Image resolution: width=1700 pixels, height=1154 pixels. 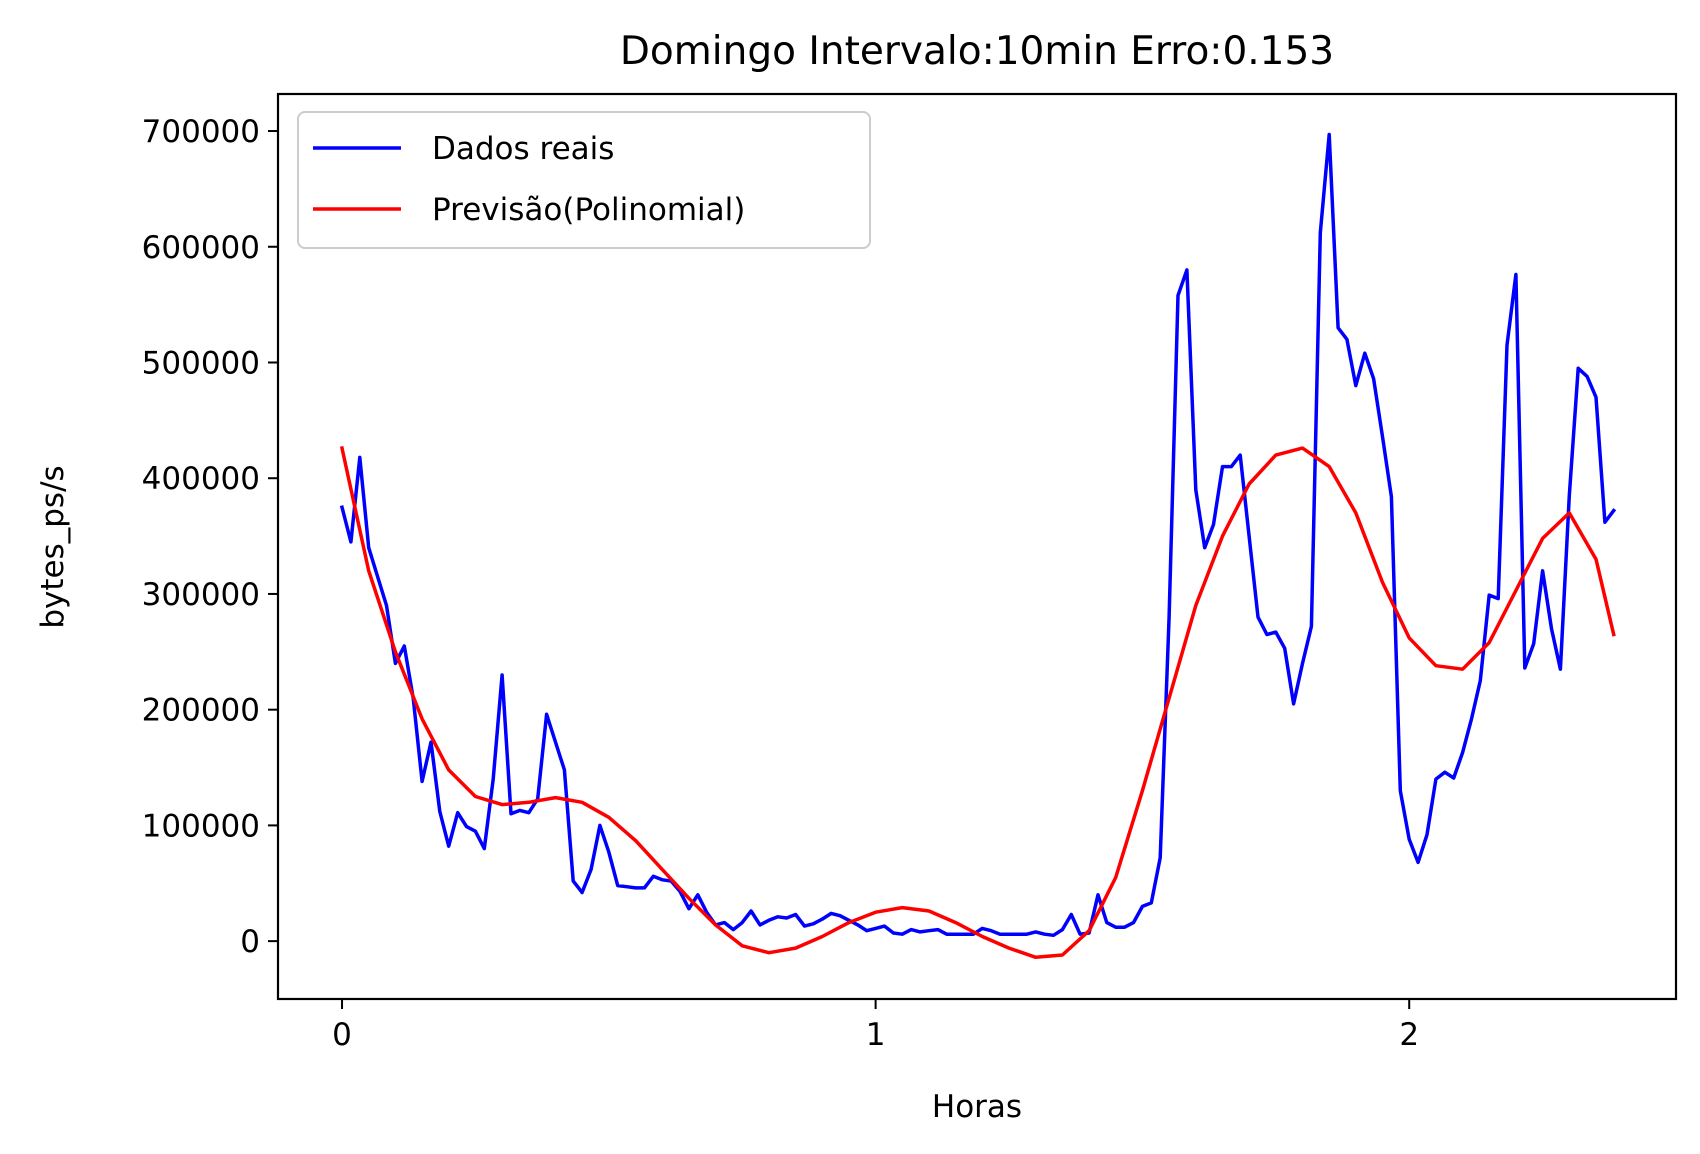 What do you see at coordinates (201, 363) in the screenshot?
I see `y-tick-label: 500000` at bounding box center [201, 363].